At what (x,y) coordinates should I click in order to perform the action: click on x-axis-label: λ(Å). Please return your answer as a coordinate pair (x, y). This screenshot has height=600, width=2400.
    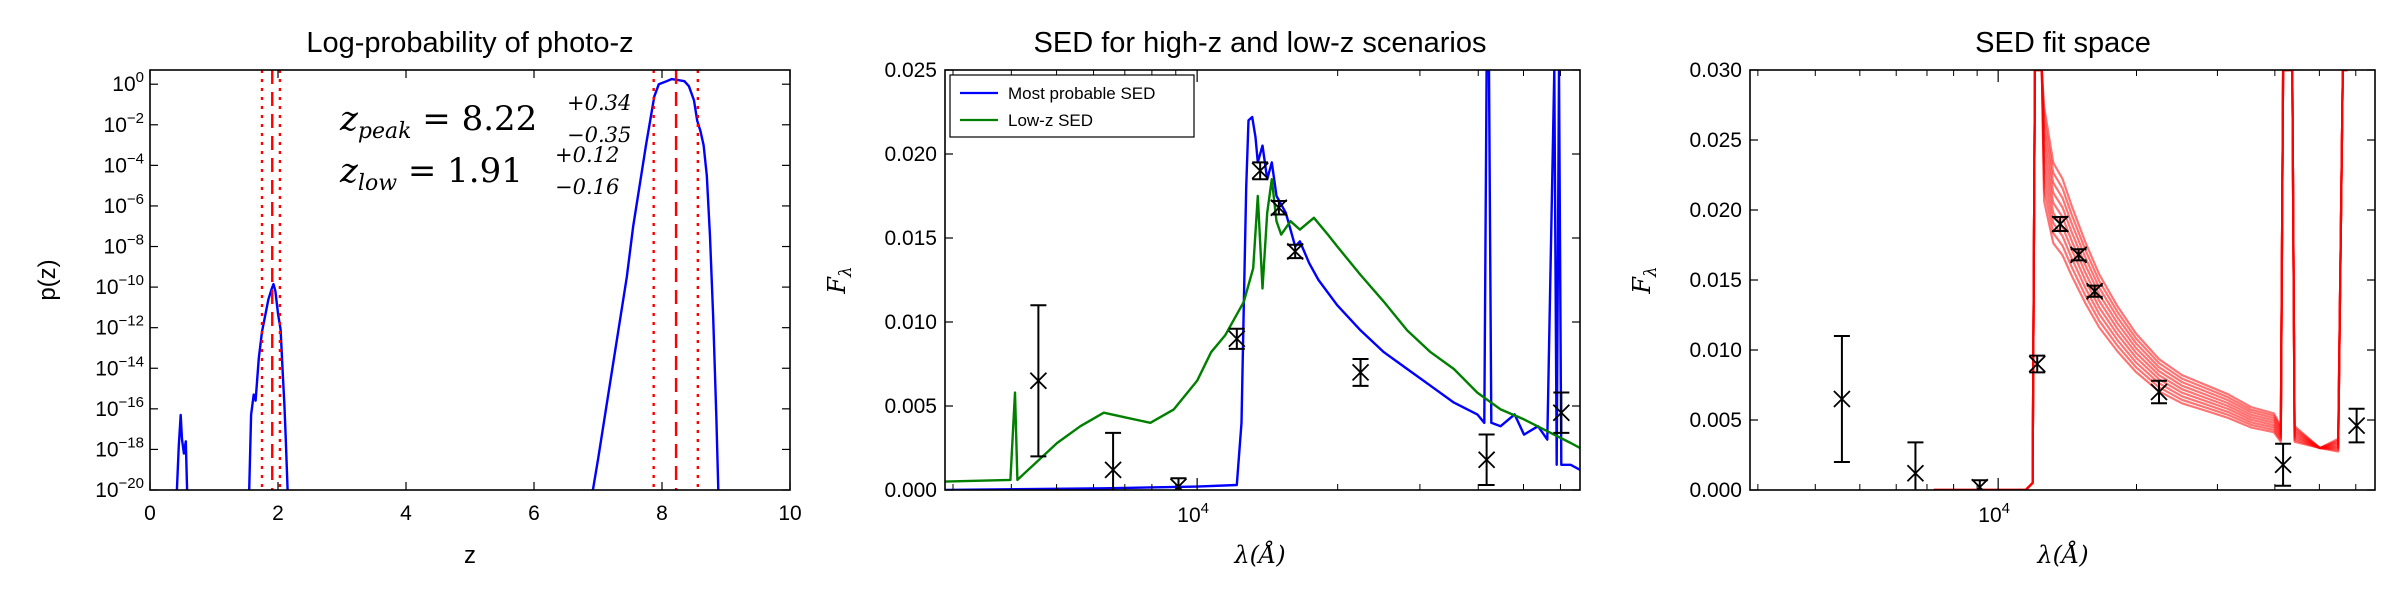
    Looking at the image, I should click on (1259, 554).